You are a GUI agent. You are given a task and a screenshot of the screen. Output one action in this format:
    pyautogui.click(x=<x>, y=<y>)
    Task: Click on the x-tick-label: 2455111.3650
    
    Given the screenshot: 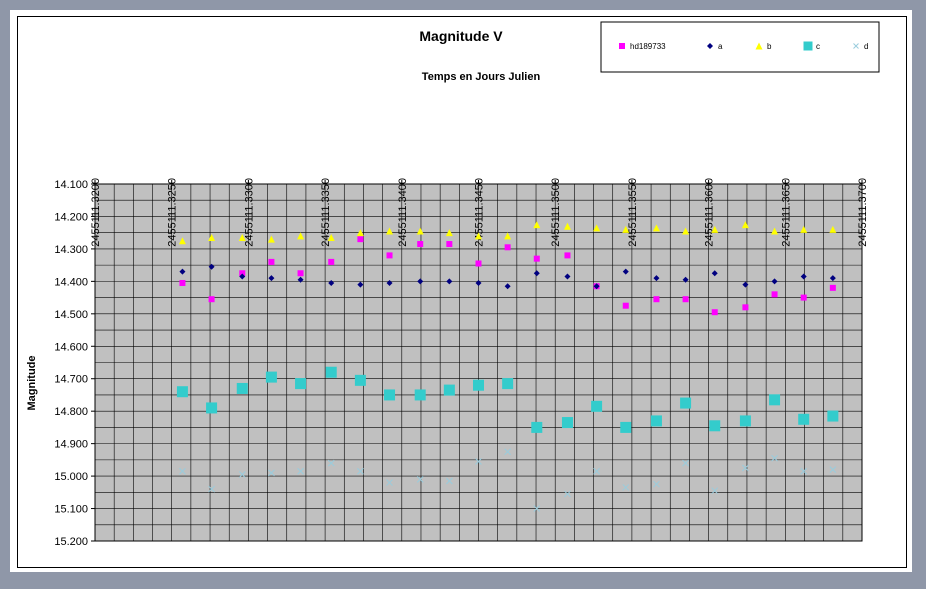 What is the action you would take?
    pyautogui.click(x=786, y=212)
    